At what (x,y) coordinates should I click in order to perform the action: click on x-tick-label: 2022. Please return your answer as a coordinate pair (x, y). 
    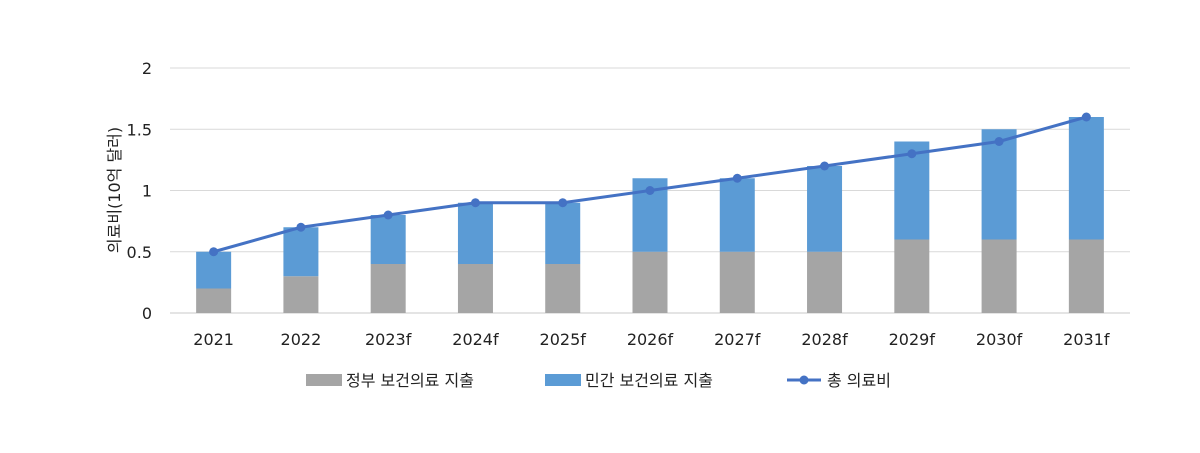
    Looking at the image, I should click on (301, 339).